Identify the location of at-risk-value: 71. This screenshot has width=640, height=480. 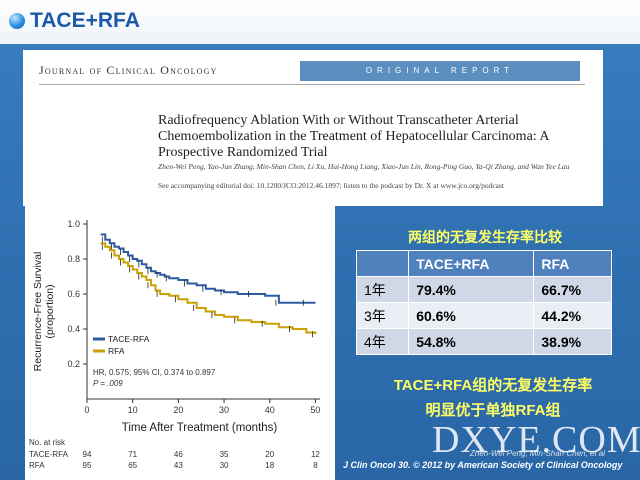
(132, 454).